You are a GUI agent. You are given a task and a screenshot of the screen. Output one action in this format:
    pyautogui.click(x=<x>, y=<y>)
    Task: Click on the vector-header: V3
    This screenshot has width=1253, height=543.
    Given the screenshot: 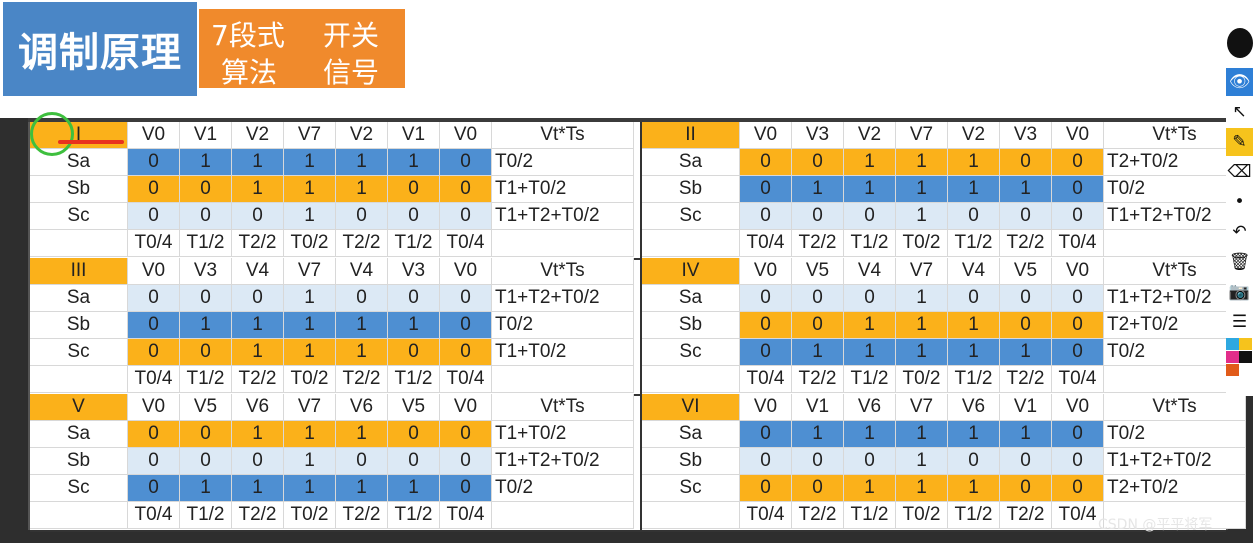 What is the action you would take?
    pyautogui.click(x=818, y=135)
    